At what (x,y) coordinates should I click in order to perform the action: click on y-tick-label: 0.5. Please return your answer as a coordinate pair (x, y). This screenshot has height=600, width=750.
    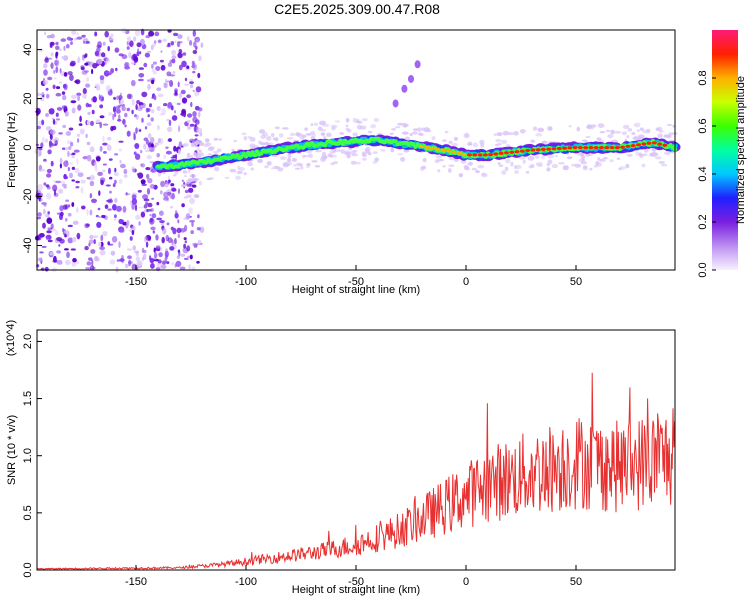
    Looking at the image, I should click on (28, 512).